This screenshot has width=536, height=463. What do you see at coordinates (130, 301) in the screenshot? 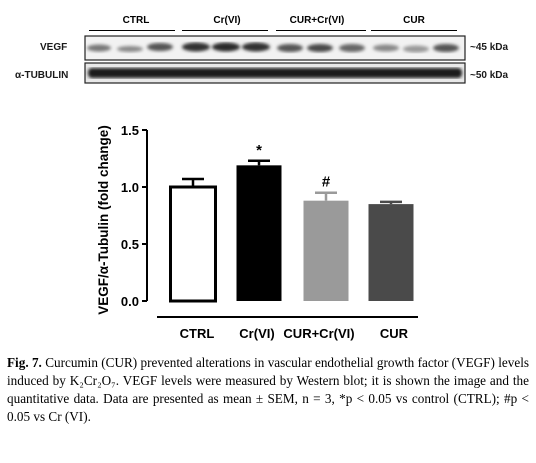
I see `y-tick-label: 0.0` at bounding box center [130, 301].